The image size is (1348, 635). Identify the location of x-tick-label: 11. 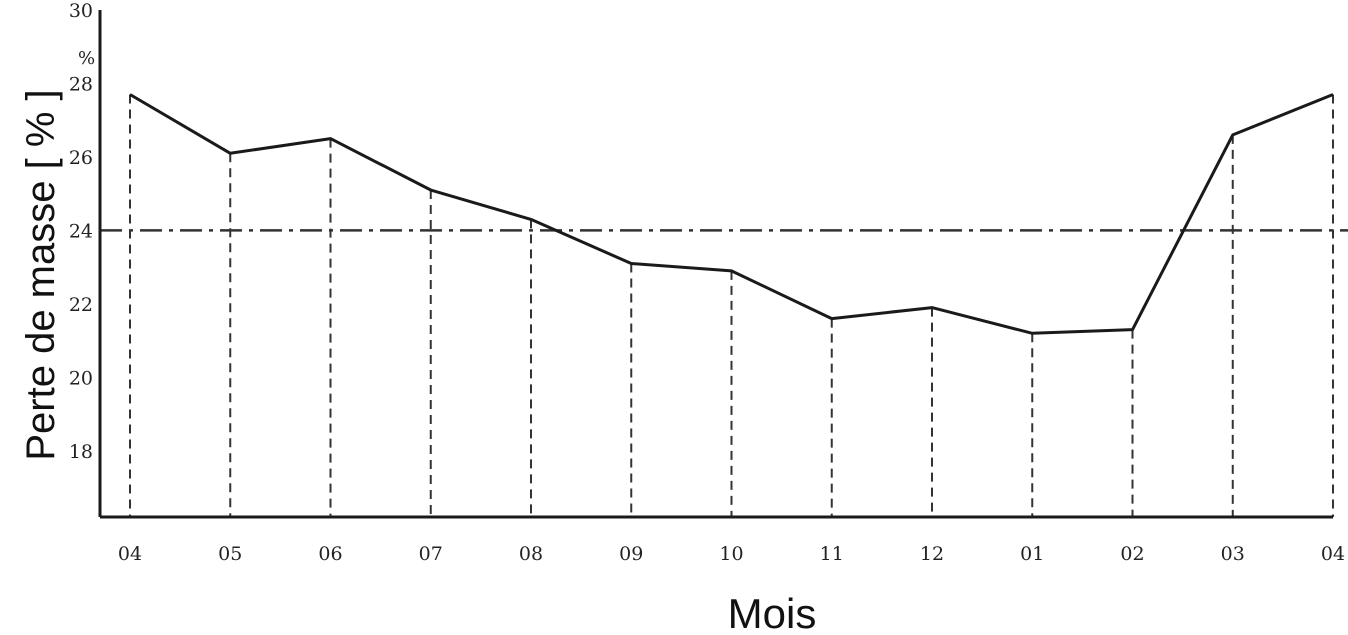
(832, 554).